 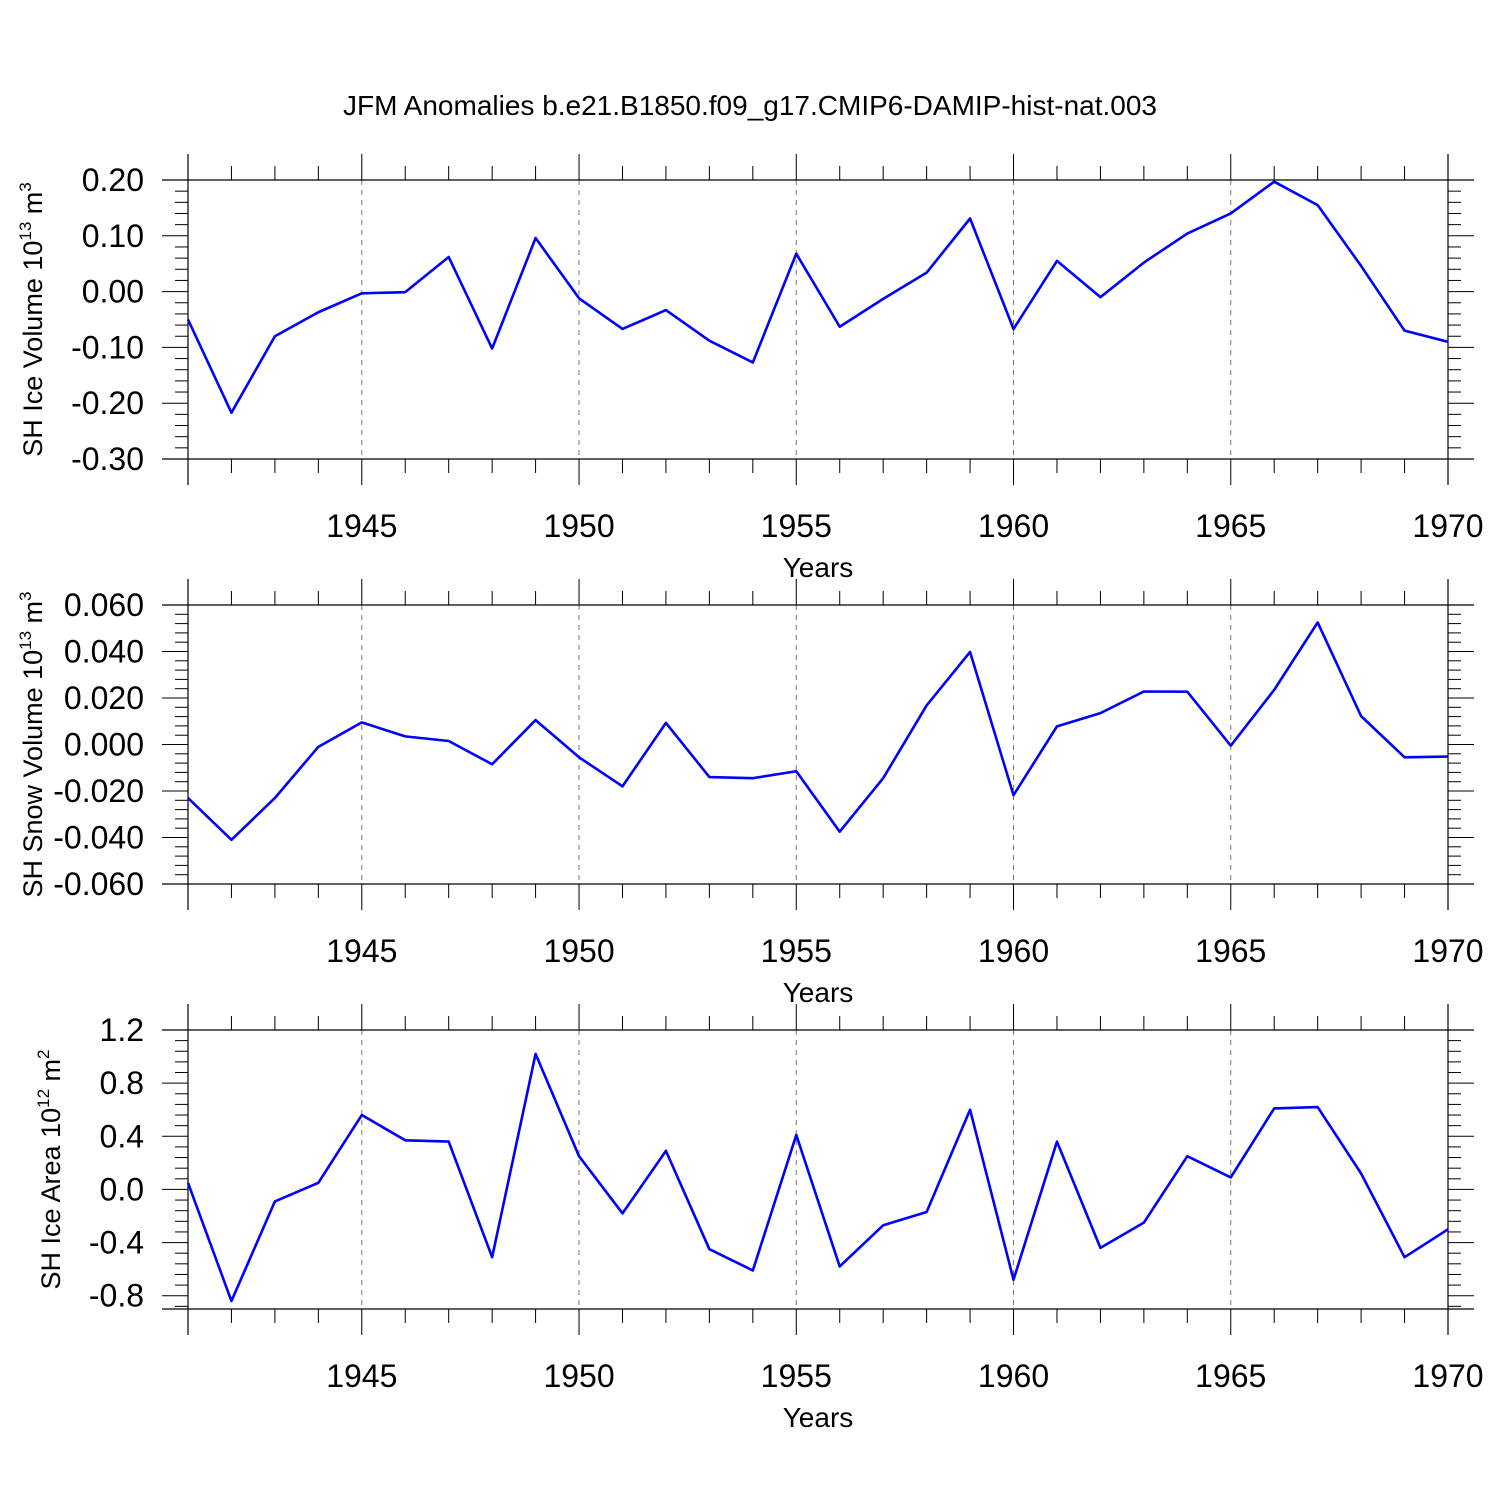 What do you see at coordinates (43, 1054) in the screenshot?
I see `y-axis-label-unit-exponent: 2` at bounding box center [43, 1054].